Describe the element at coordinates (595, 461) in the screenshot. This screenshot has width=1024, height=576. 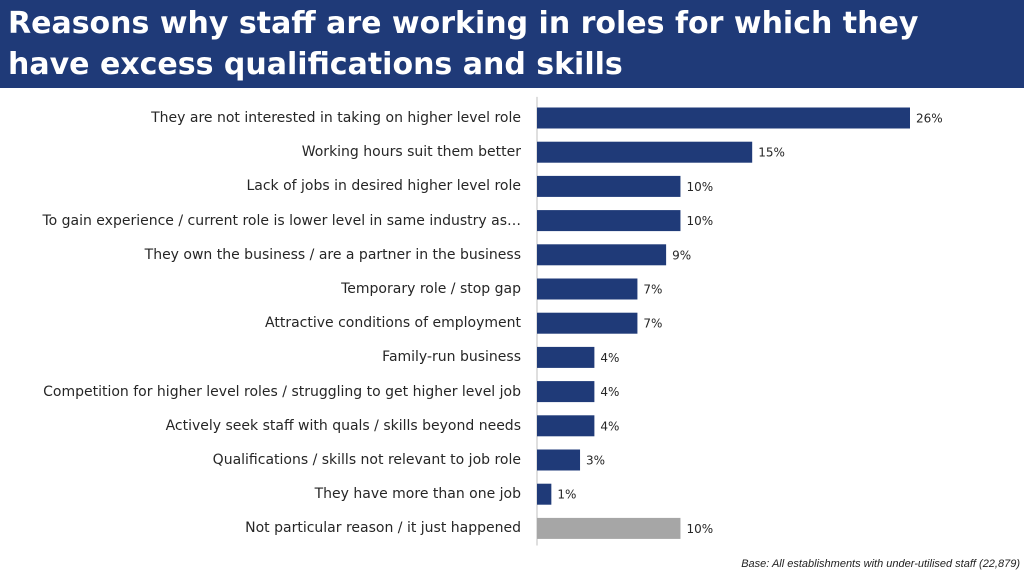
I see `data-label: 3%` at that location.